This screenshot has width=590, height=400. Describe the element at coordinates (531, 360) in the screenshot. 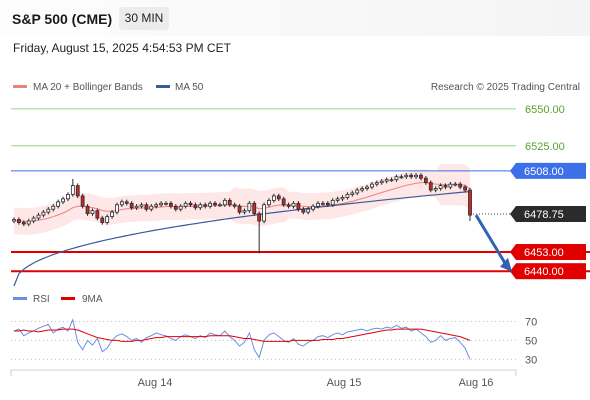

I see `rsi-tick-30: 30` at that location.